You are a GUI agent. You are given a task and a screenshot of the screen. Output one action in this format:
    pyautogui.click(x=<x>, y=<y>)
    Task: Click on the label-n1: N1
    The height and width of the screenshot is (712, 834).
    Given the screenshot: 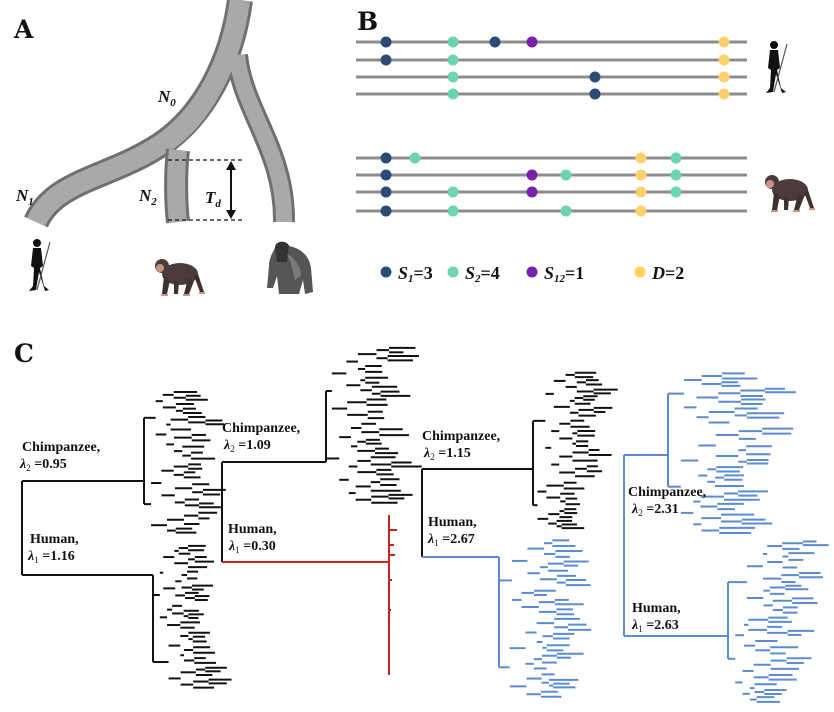 What is the action you would take?
    pyautogui.click(x=24, y=197)
    